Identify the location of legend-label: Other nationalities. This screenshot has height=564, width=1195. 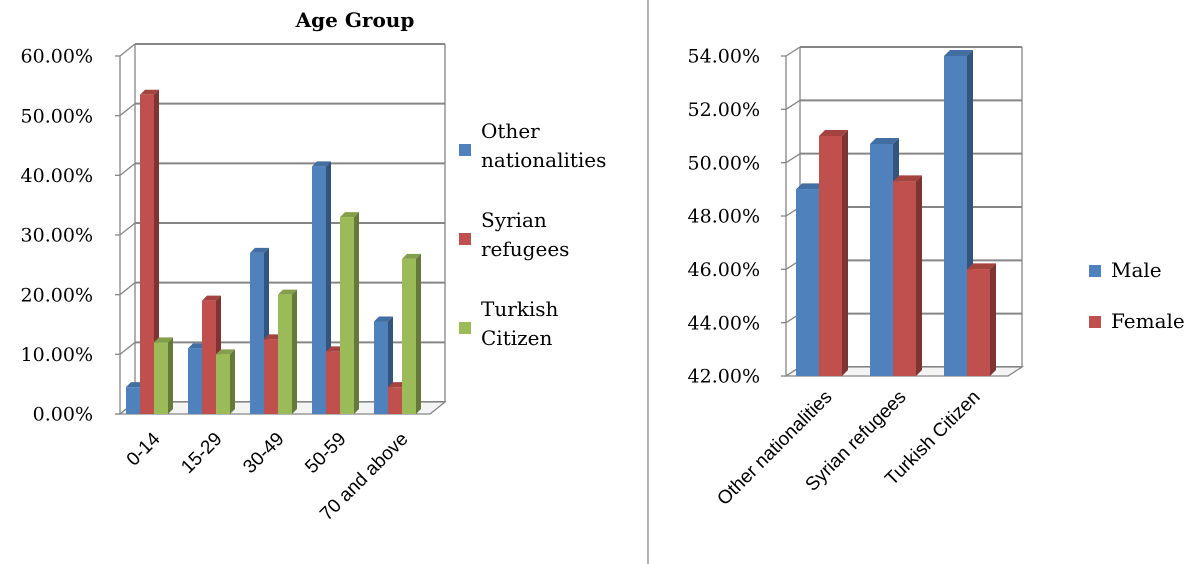
(543, 145).